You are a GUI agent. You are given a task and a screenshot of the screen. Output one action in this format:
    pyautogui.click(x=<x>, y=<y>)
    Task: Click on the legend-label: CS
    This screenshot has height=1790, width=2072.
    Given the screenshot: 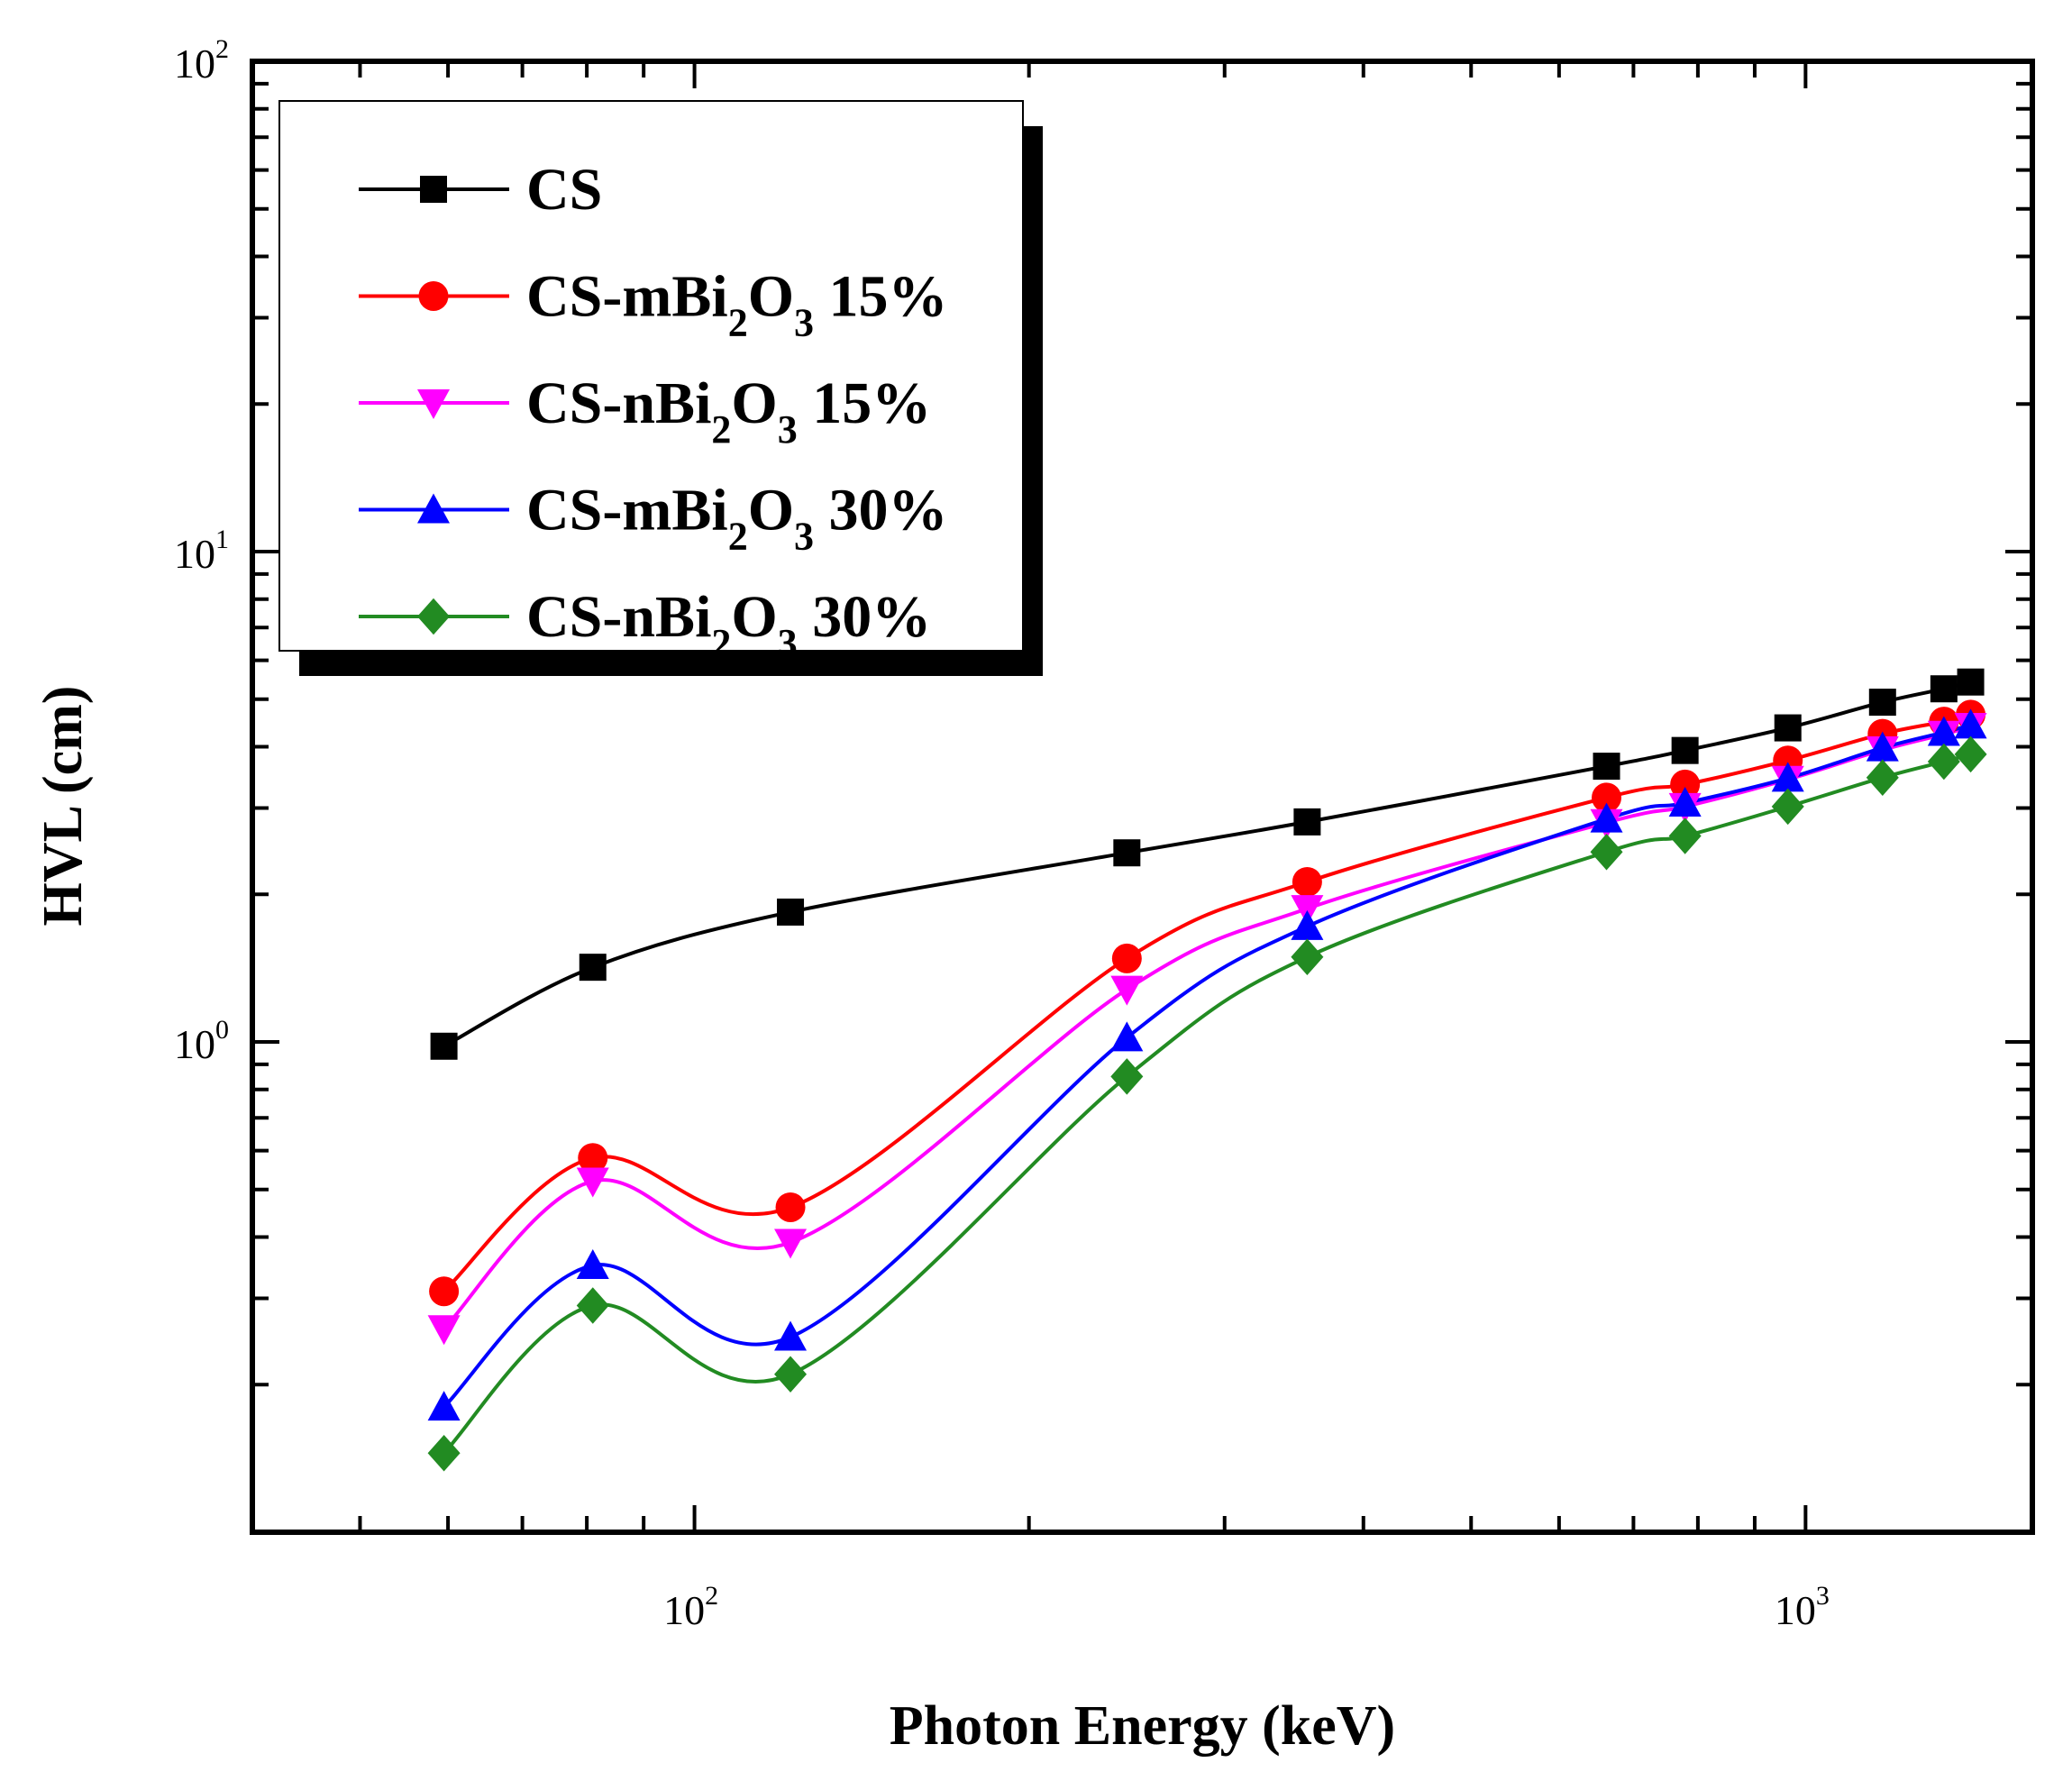 What is the action you would take?
    pyautogui.click(x=564, y=190)
    